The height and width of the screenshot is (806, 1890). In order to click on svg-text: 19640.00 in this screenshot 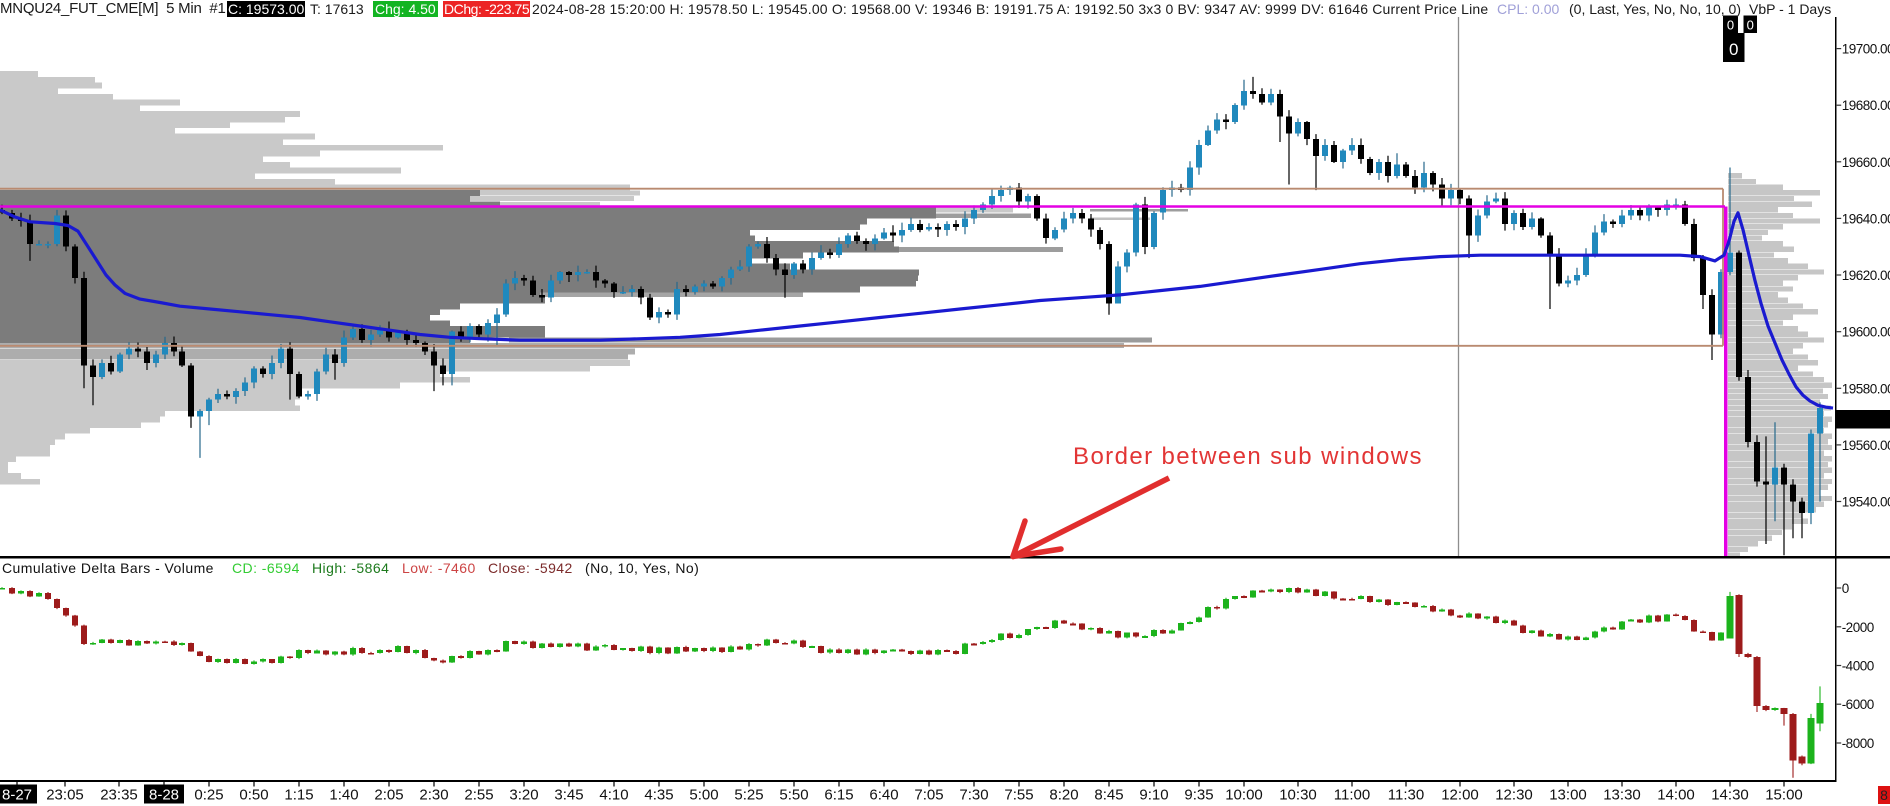, I will do `click(1866, 218)`.